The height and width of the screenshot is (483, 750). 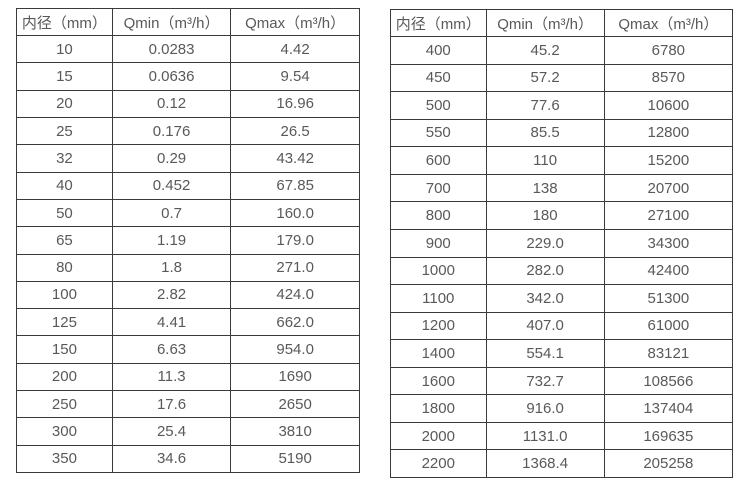 I want to click on table-row: 1400 554.1 83121, so click(x=562, y=353).